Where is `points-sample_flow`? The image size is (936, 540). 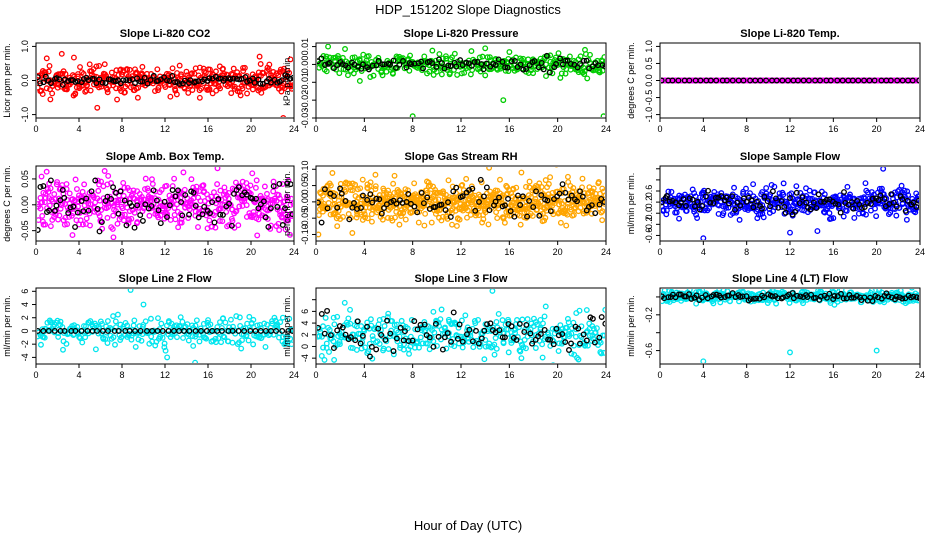 points-sample_flow is located at coordinates (790, 203).